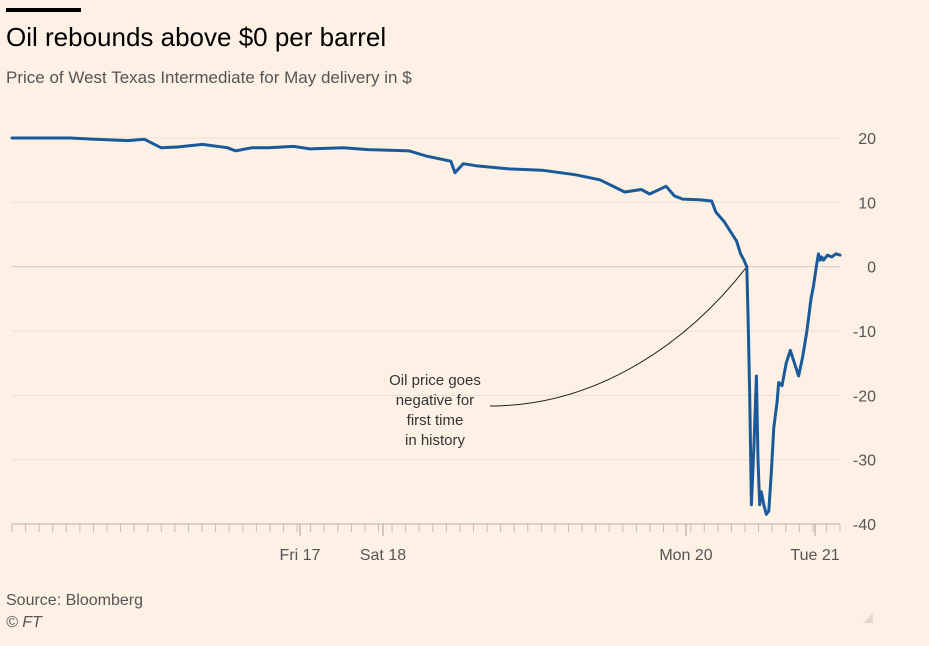 Image resolution: width=929 pixels, height=646 pixels. What do you see at coordinates (868, 618) in the screenshot?
I see `resize-handle-icon` at bounding box center [868, 618].